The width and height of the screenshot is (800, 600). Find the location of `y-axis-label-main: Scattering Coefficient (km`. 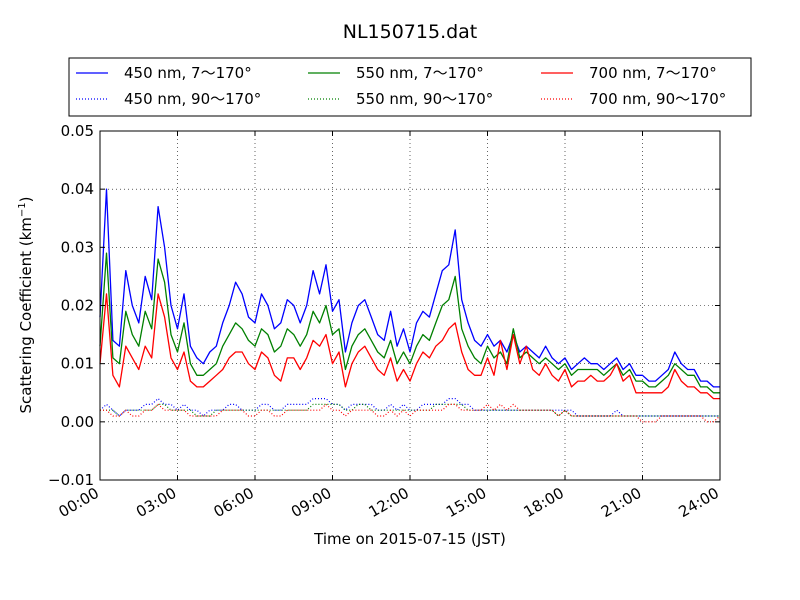

y-axis-label-main: Scattering Coefficient (km is located at coordinates (26, 315).